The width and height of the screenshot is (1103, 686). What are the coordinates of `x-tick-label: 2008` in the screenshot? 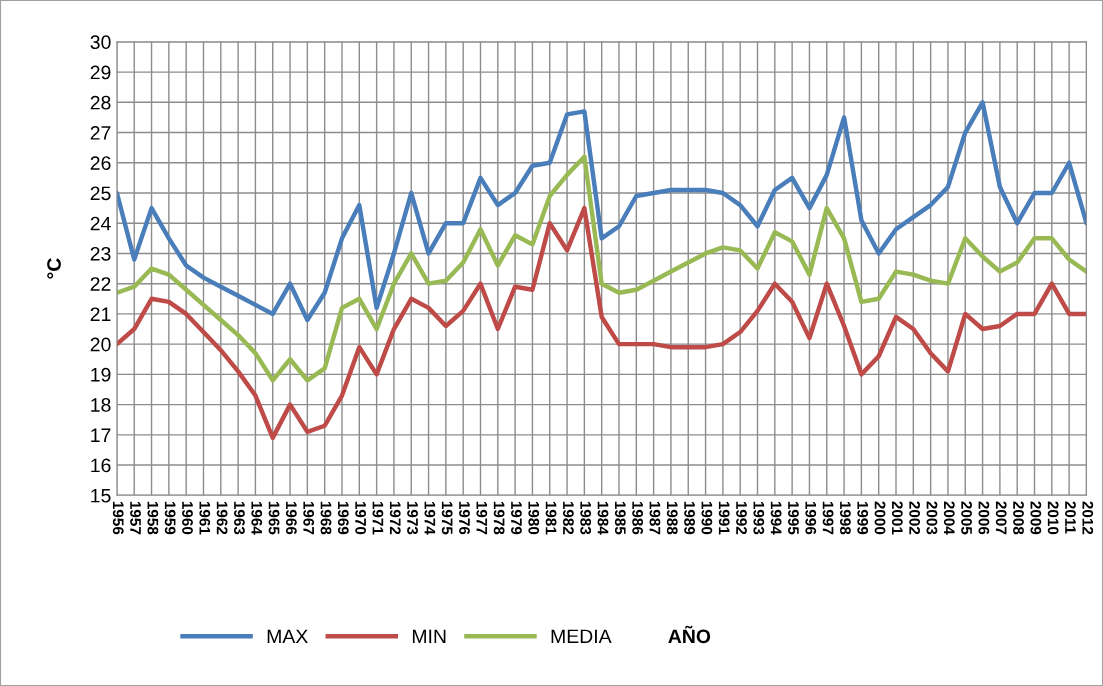 It's located at (1018, 518).